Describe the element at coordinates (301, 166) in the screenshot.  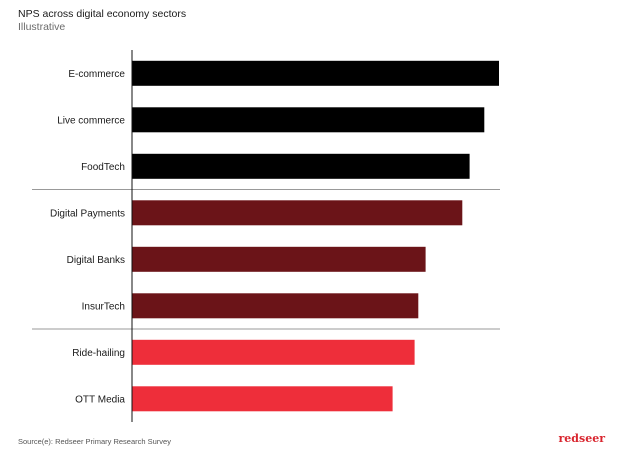
I see `bar-foodtech` at that location.